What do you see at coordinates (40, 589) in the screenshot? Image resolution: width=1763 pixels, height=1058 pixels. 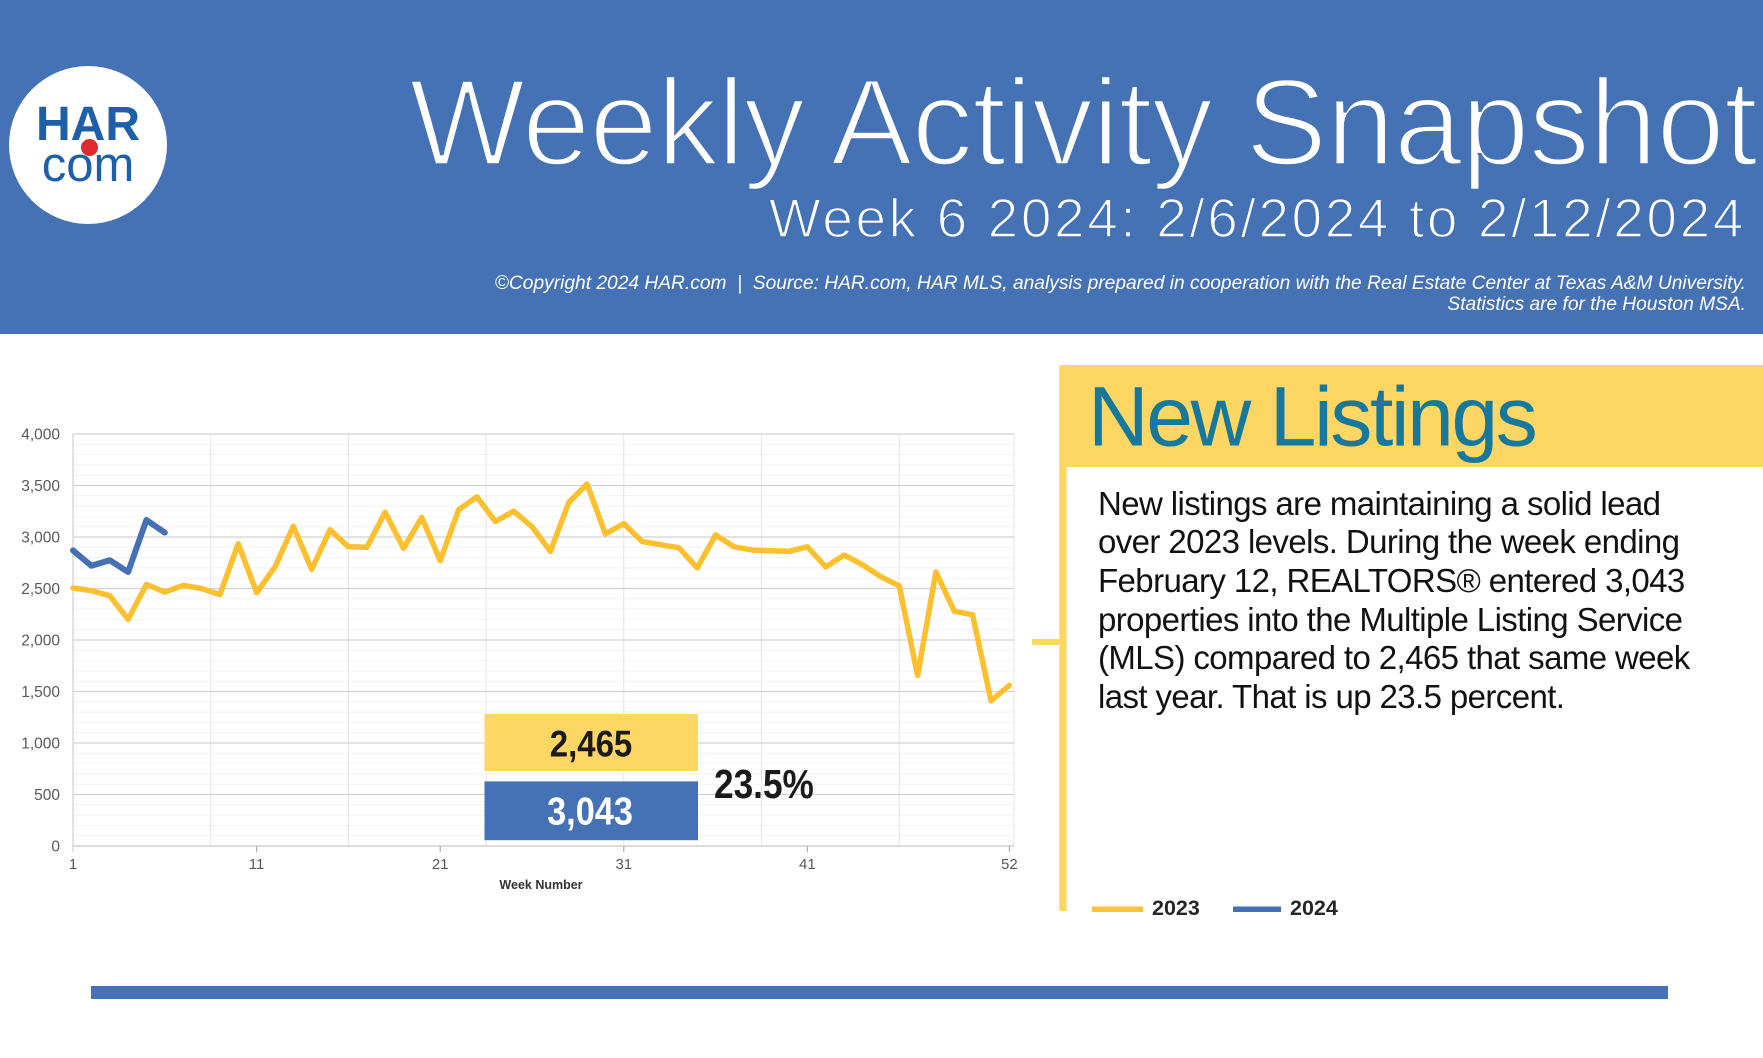 I see `svg-text: 2,500` at bounding box center [40, 589].